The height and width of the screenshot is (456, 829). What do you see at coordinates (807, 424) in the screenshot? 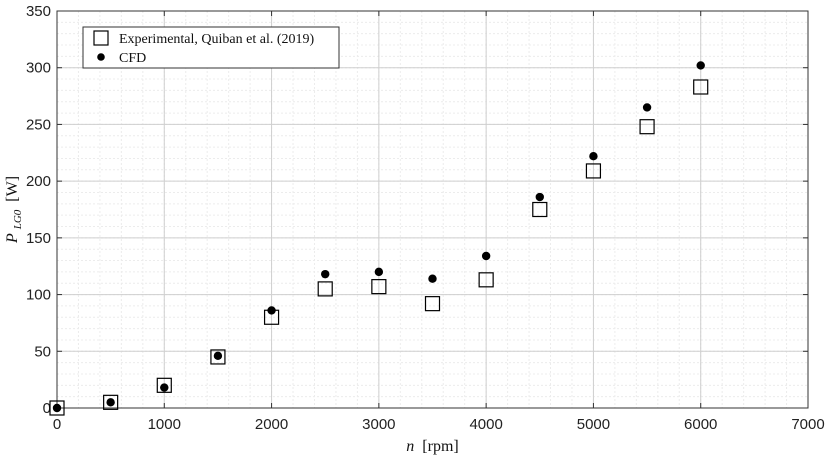
I see `x-tick-label: 7000` at bounding box center [807, 424].